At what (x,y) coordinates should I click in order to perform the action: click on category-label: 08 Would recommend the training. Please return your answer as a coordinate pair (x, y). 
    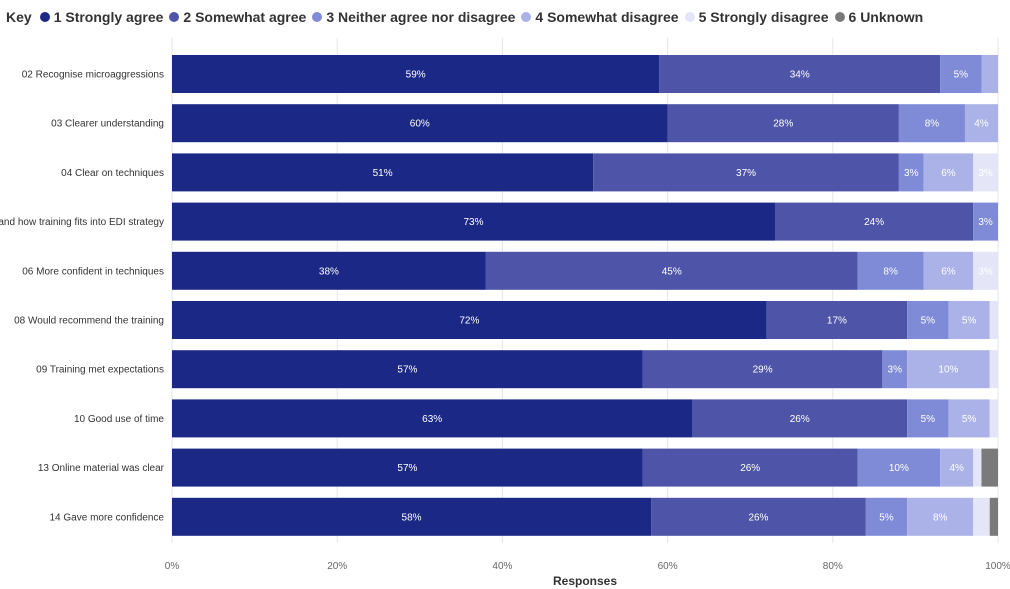
    Looking at the image, I should click on (89, 321).